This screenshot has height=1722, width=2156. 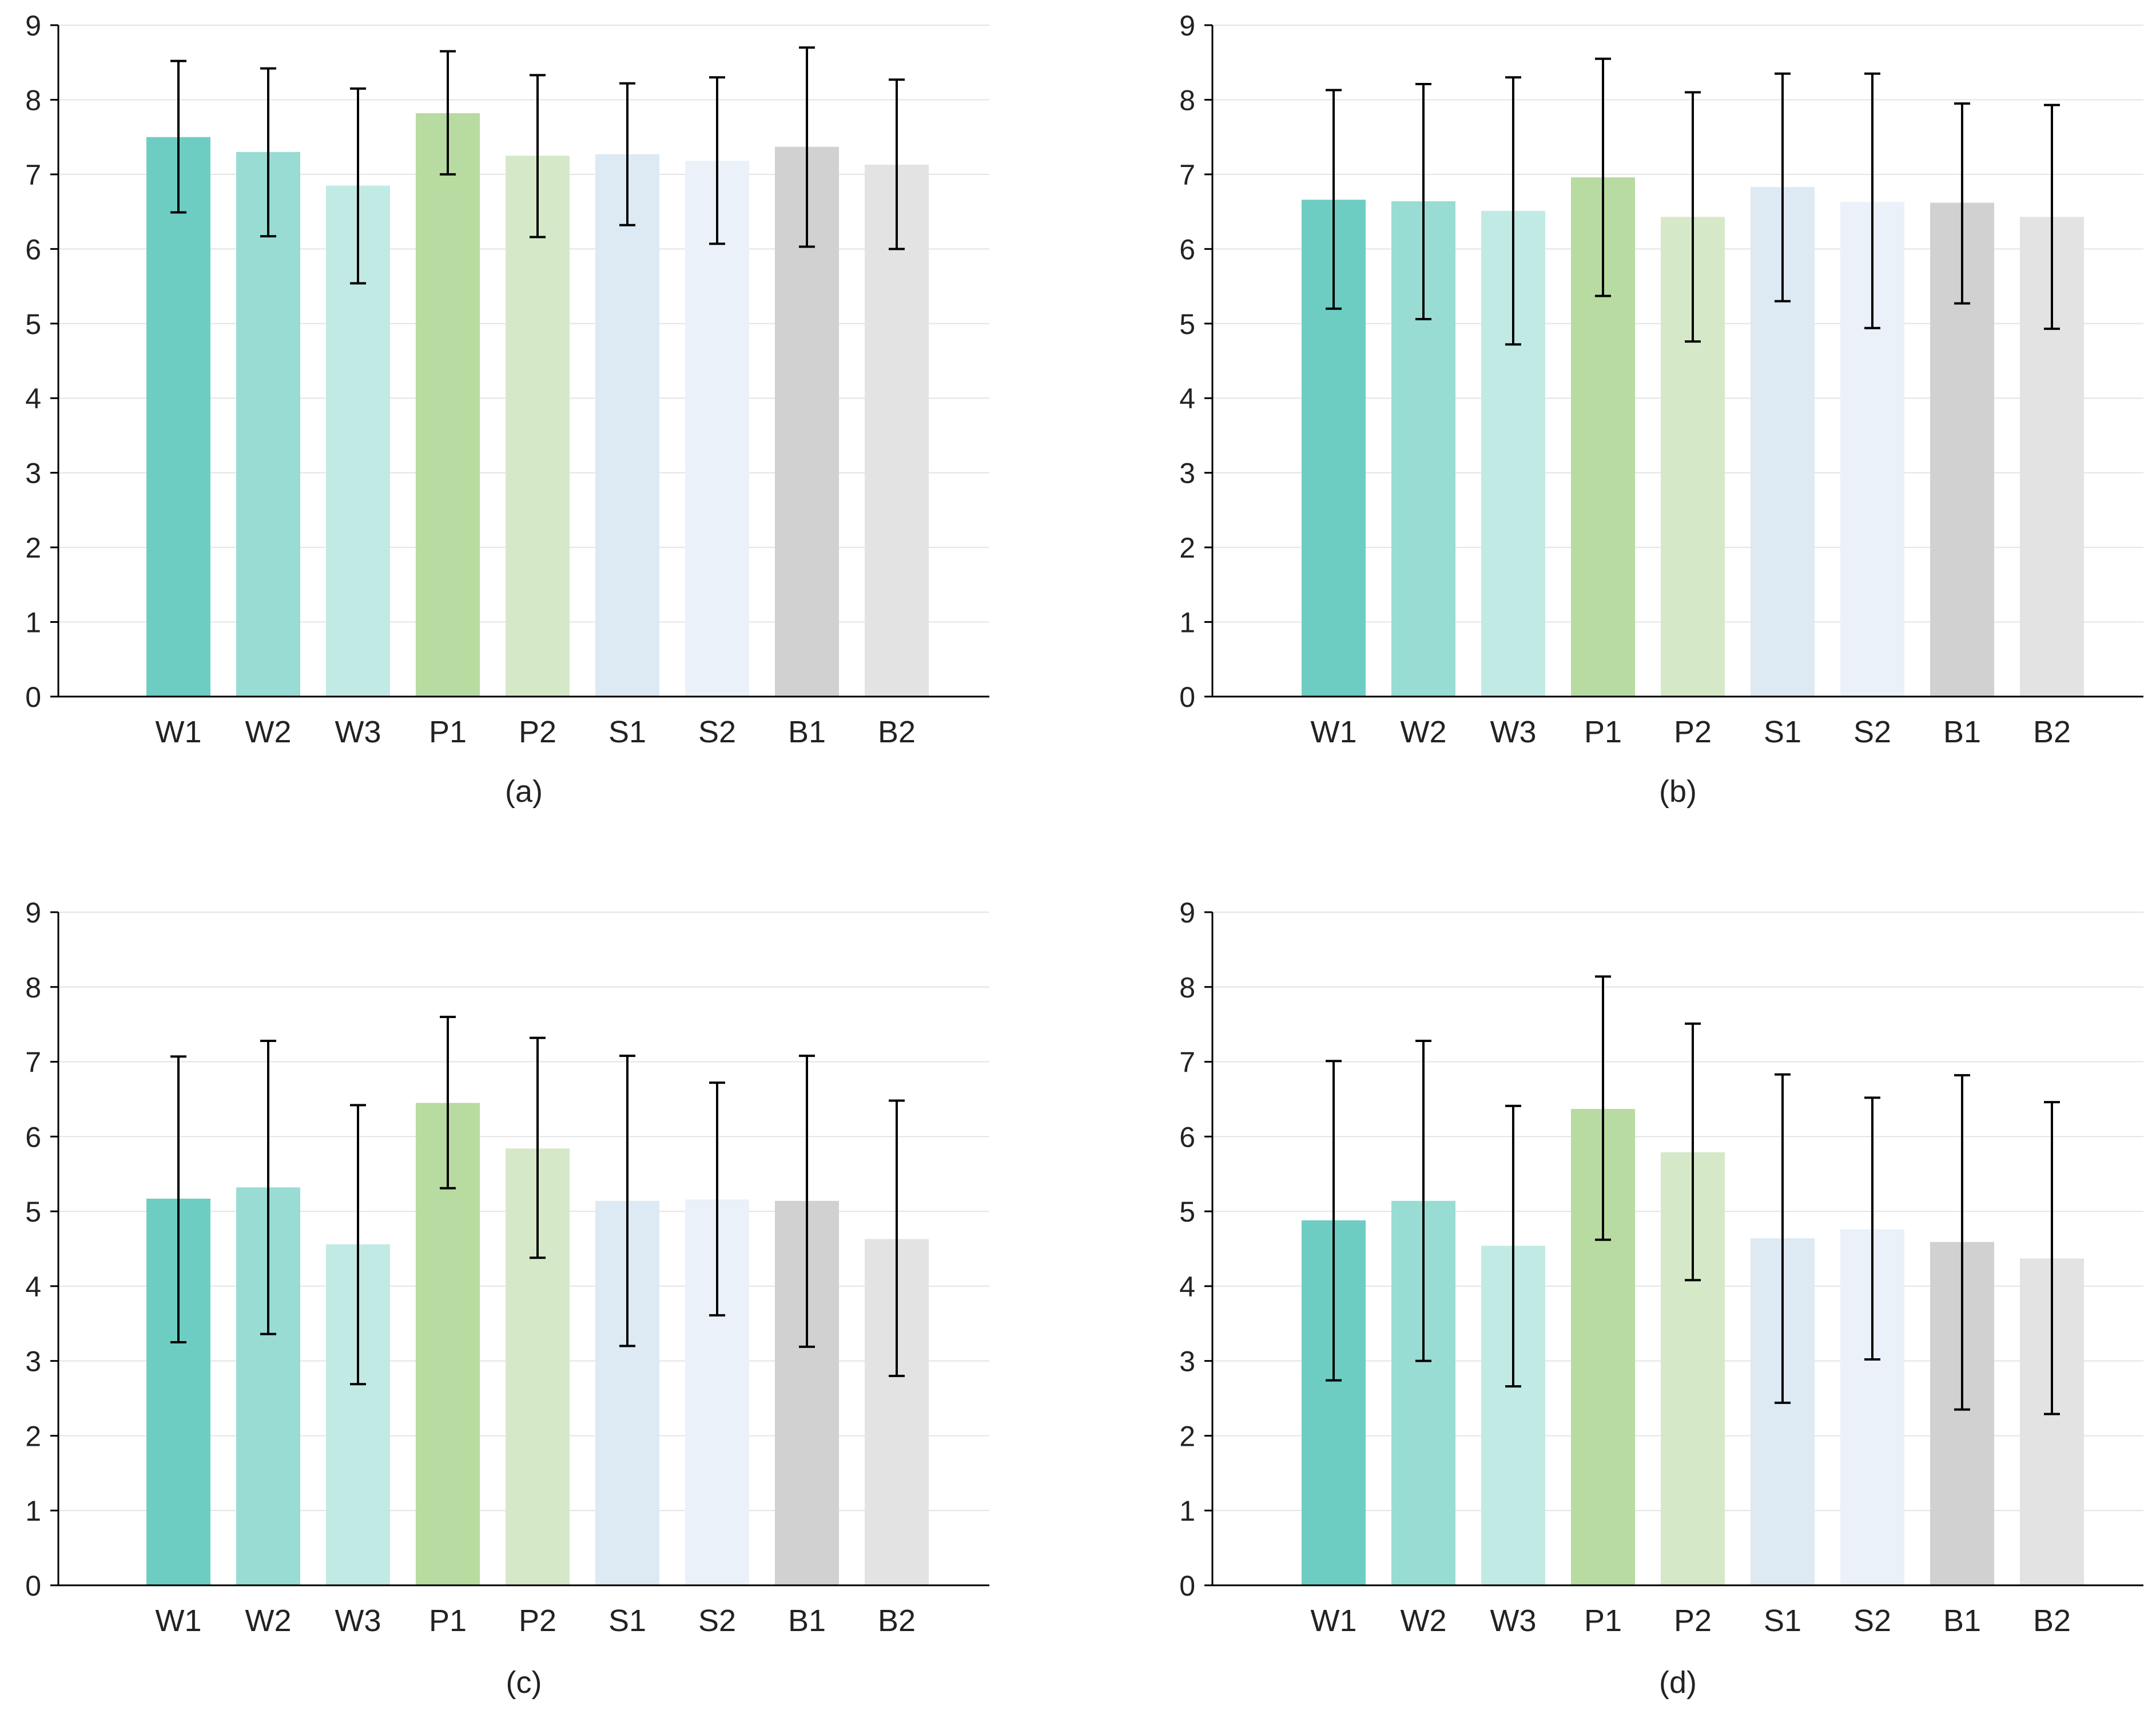 I want to click on bar-p2, so click(x=538, y=426).